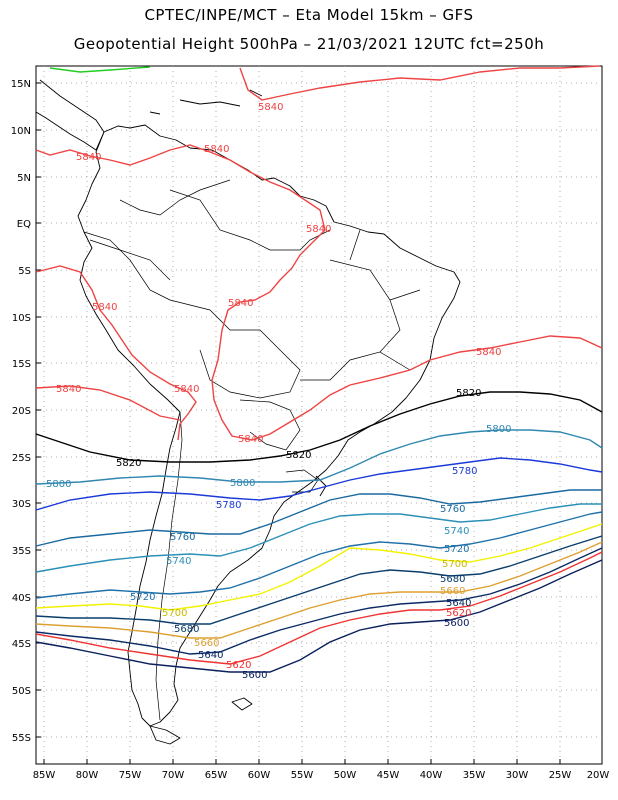 This screenshot has width=618, height=800. I want to click on lon-label: 40W, so click(431, 775).